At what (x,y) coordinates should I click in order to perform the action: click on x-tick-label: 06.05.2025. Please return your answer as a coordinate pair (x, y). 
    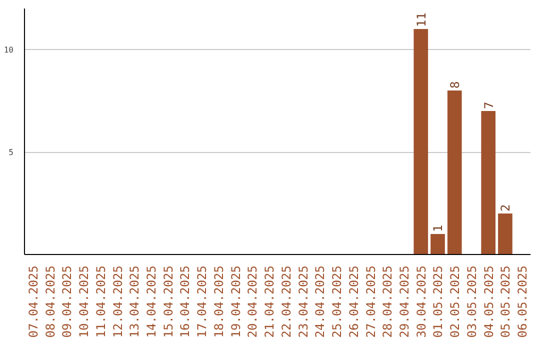
    Looking at the image, I should click on (523, 301).